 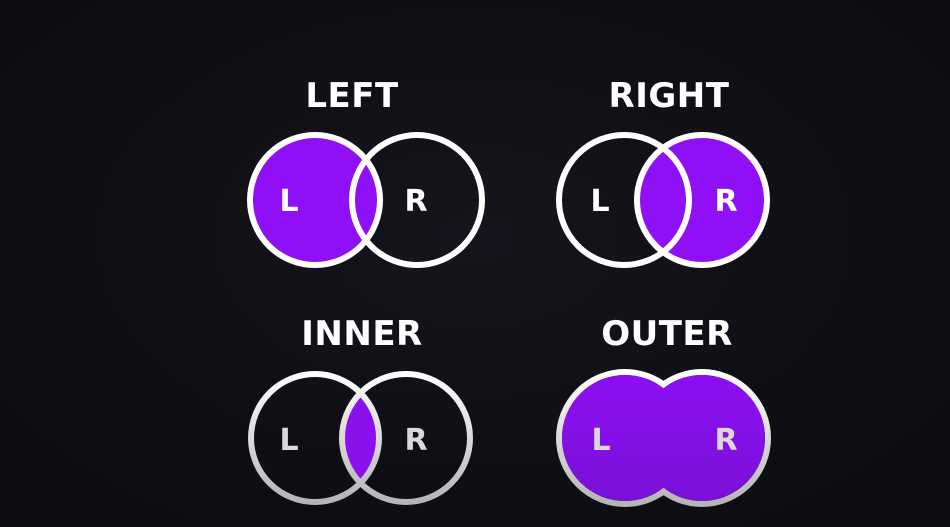 I want to click on panel-right: RIGHT L R, so click(x=663, y=172).